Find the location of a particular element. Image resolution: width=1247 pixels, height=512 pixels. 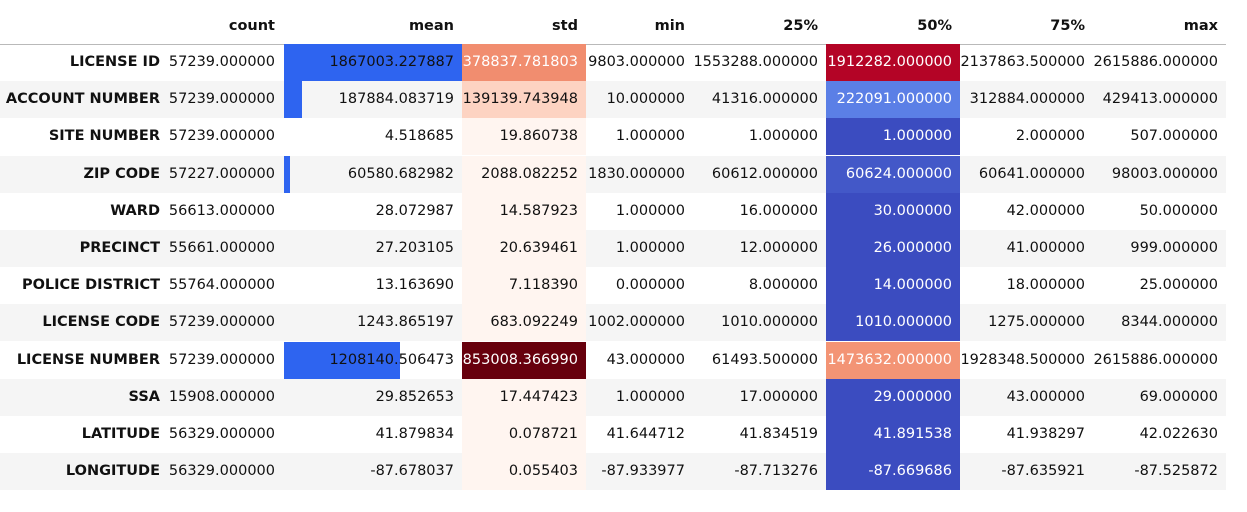

cell-50pct: 1.000000 is located at coordinates (917, 136).